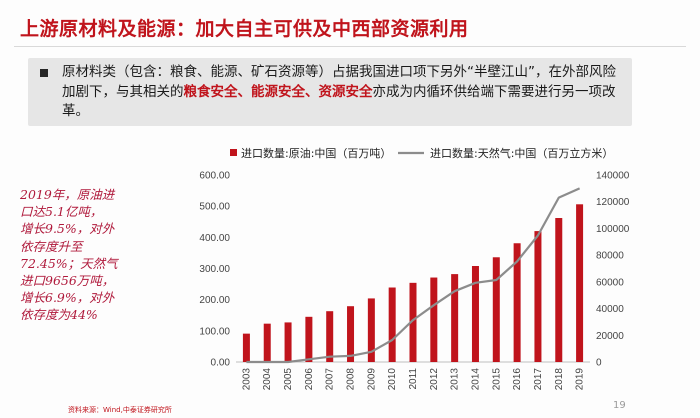 This screenshot has height=418, width=700. Describe the element at coordinates (214, 238) in the screenshot. I see `y-left-tick-label: 400.00` at that location.